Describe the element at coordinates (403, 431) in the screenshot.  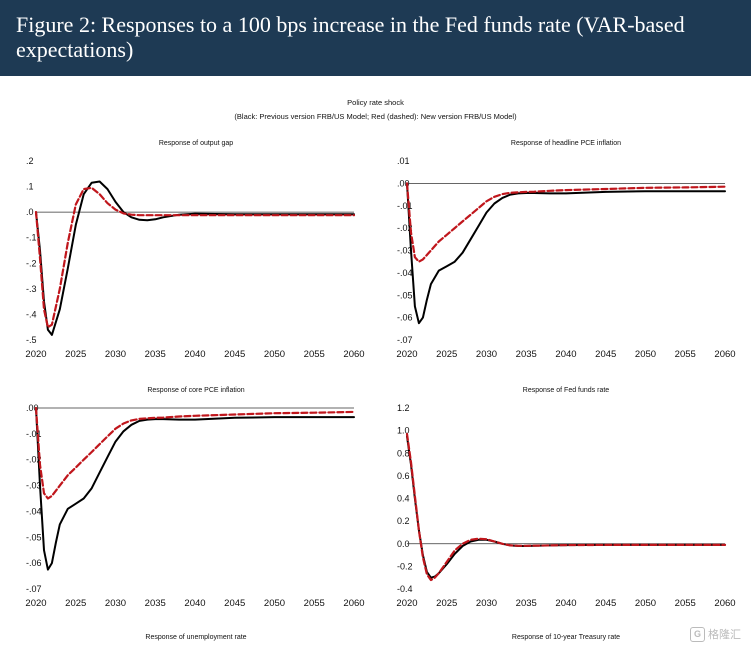
I see `y-tick-label: 1.0` at that location.